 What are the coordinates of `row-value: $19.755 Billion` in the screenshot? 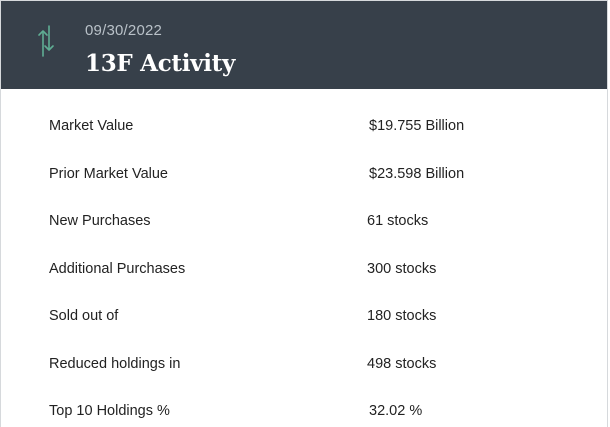 It's located at (417, 126).